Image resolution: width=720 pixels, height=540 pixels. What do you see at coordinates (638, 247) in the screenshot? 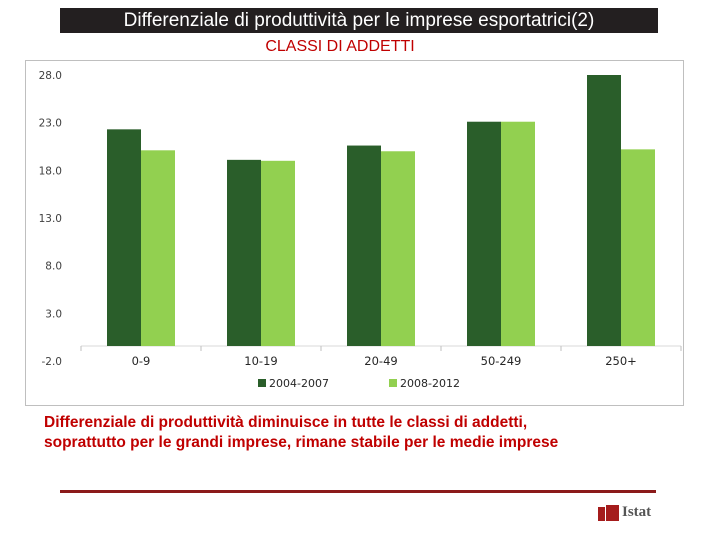
I see `bar-2008-2012-250+` at bounding box center [638, 247].